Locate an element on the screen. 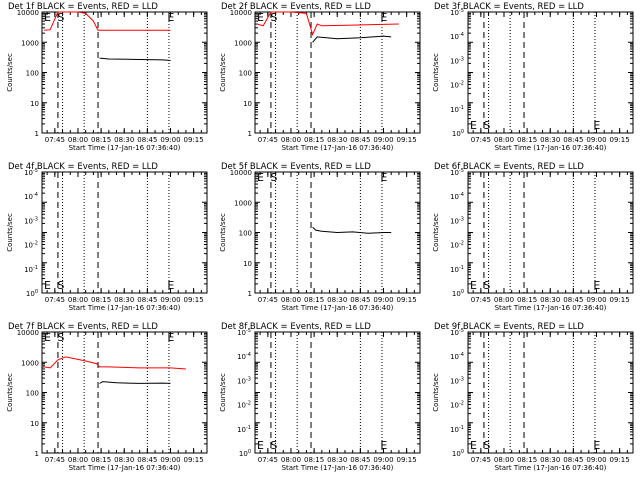 The image size is (640, 480). y-tick-label: 10⁻¹ is located at coordinates (457, 269).